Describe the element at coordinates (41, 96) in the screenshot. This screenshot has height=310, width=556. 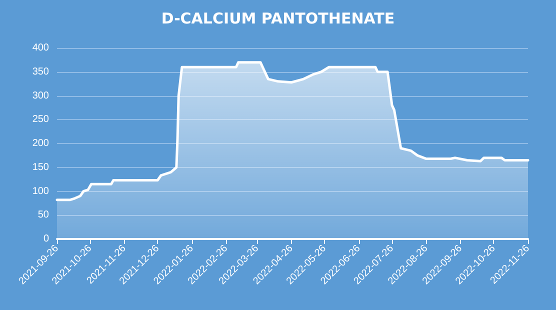
I see `y-tick-label: 300` at that location.